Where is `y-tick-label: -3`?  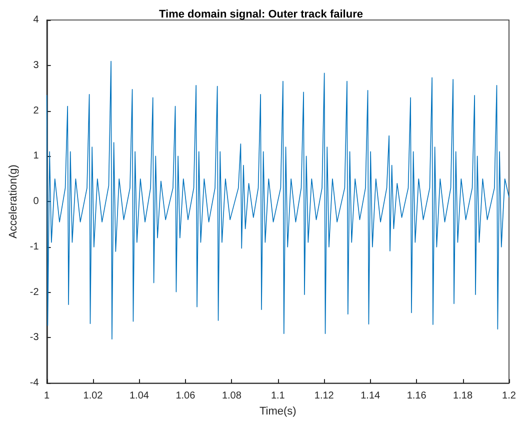
y-tick-label: -3 is located at coordinates (35, 338).